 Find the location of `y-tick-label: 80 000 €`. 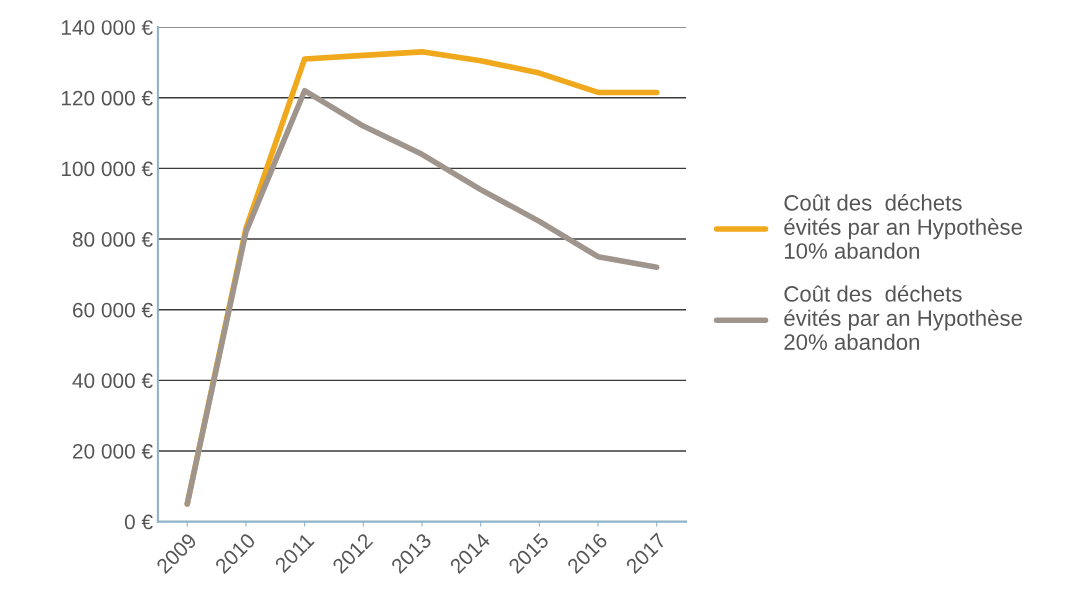

y-tick-label: 80 000 € is located at coordinates (112, 239).